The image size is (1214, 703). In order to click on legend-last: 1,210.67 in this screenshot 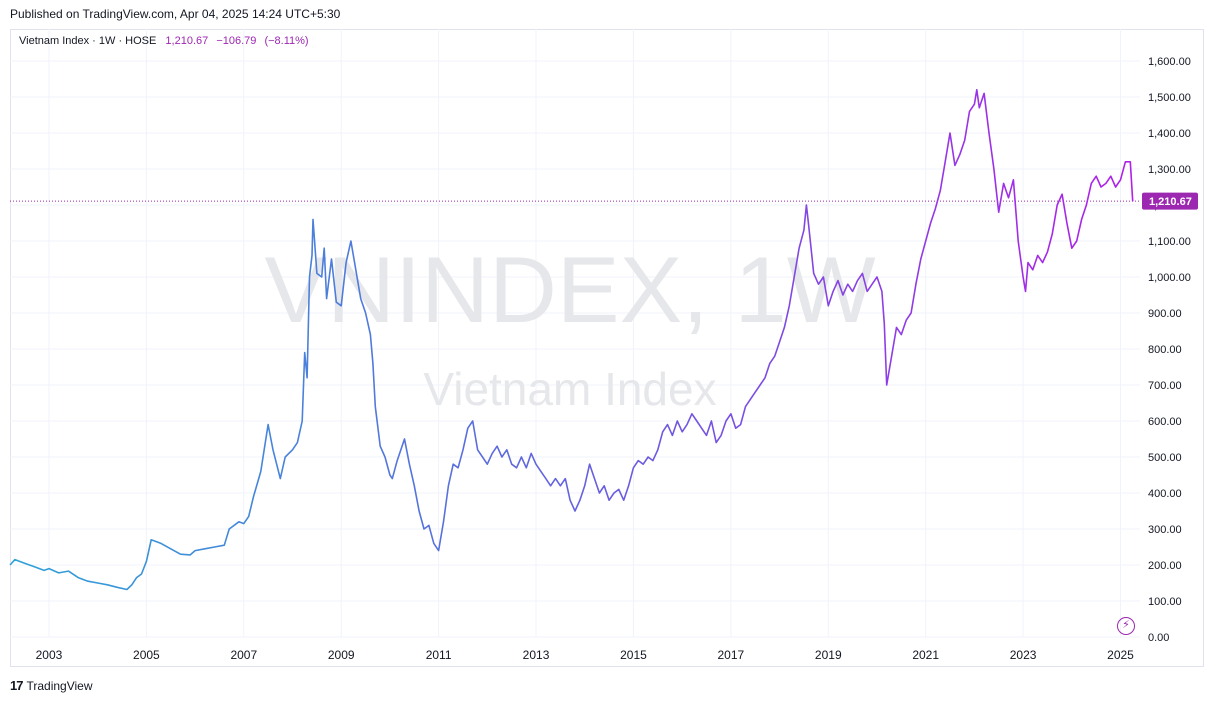, I will do `click(187, 41)`.